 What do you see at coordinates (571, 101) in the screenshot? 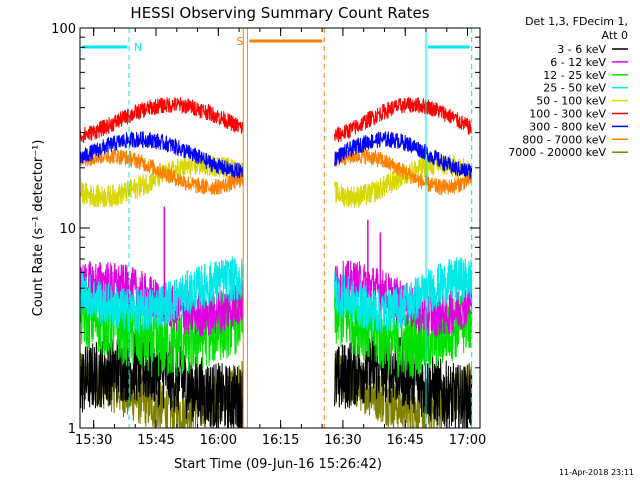
I see `legend-label: 50 - 100 keV` at bounding box center [571, 101].